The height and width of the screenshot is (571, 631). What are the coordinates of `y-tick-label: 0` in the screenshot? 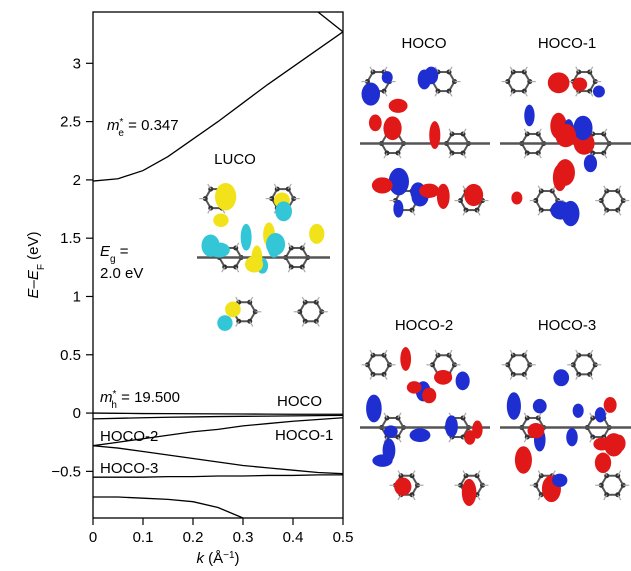 It's located at (77, 413).